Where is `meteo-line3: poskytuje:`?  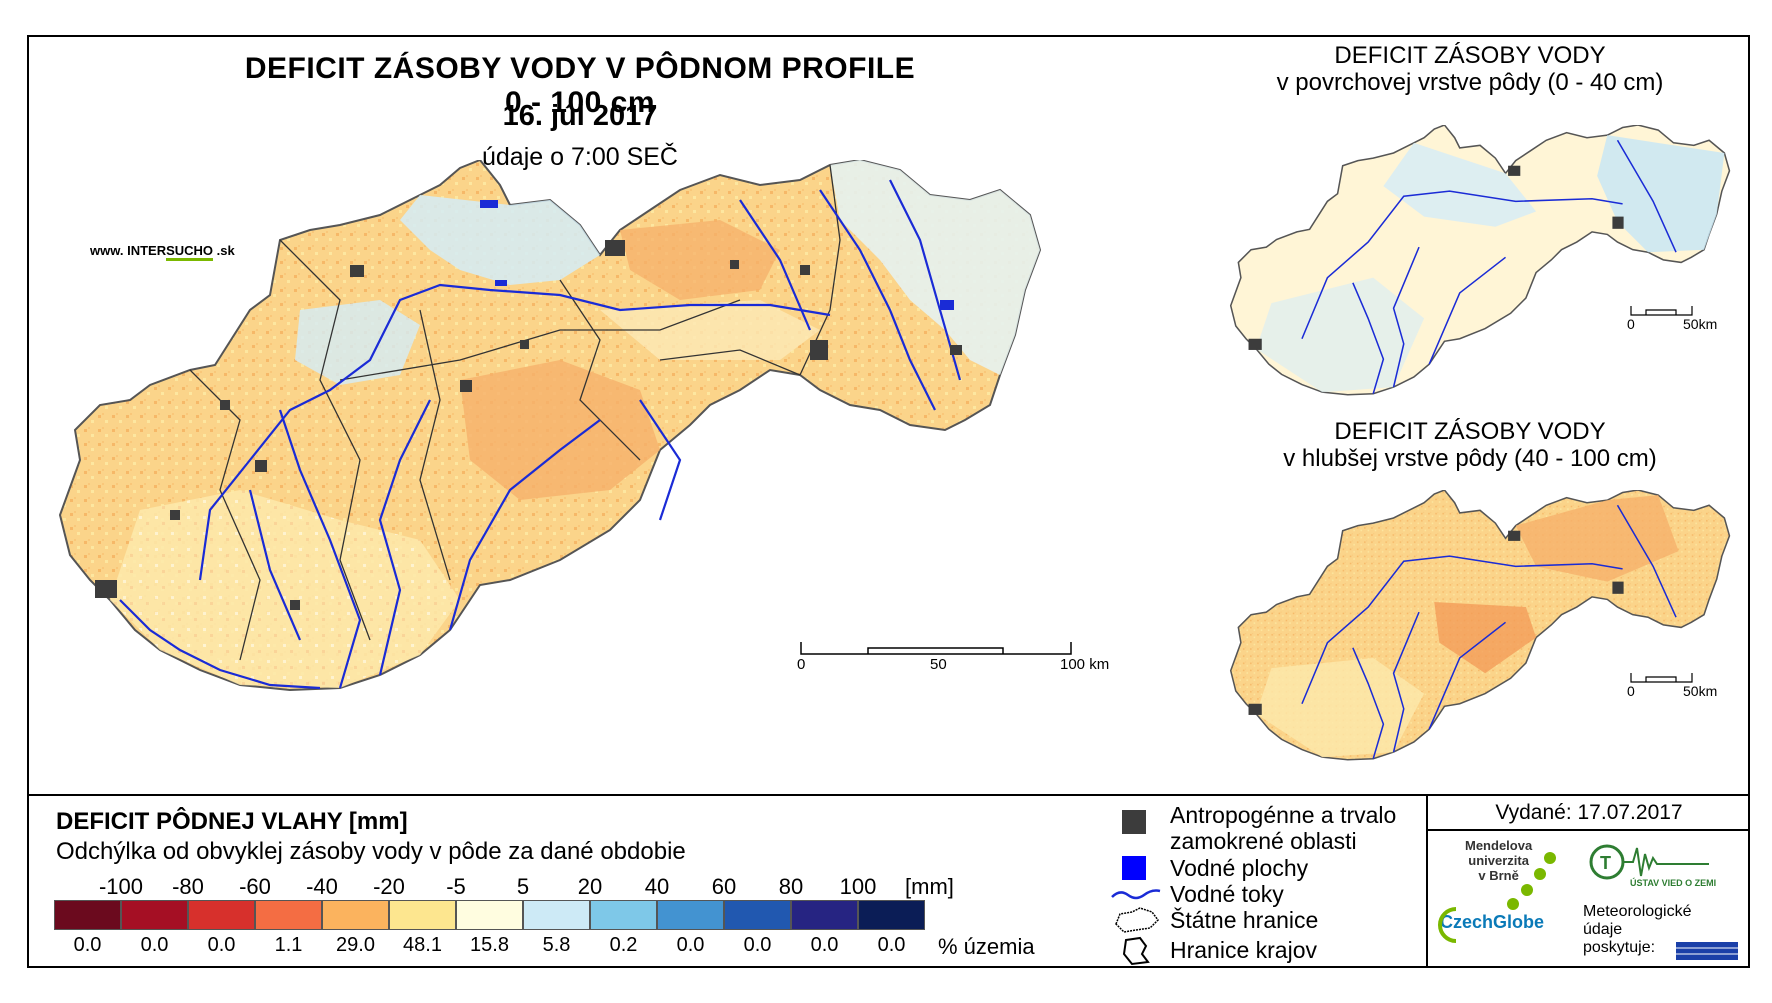
meteo-line3: poskytuje: is located at coordinates (1619, 947).